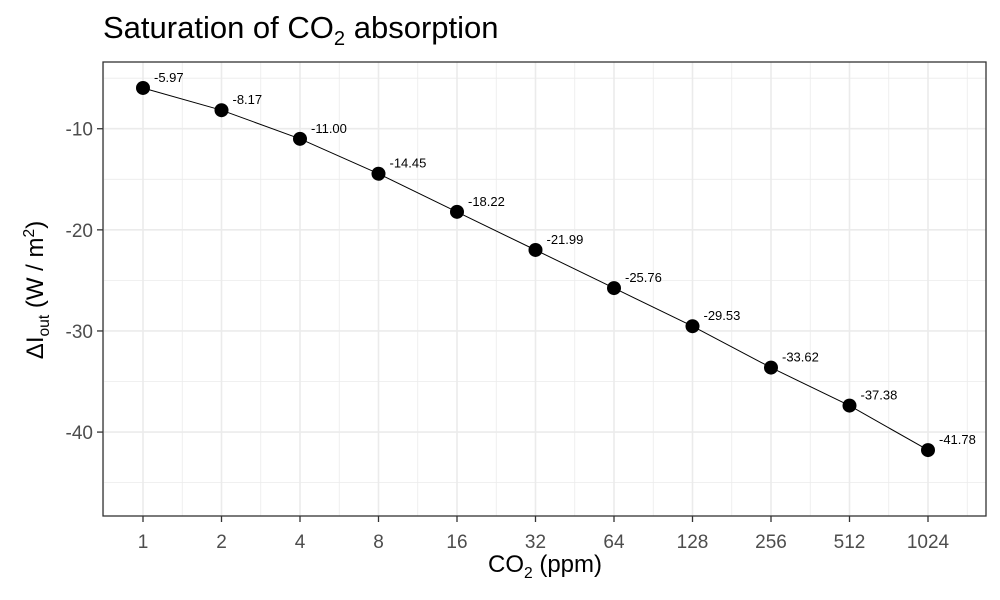 The height and width of the screenshot is (600, 1000). I want to click on x-tick-label: 1, so click(143, 542).